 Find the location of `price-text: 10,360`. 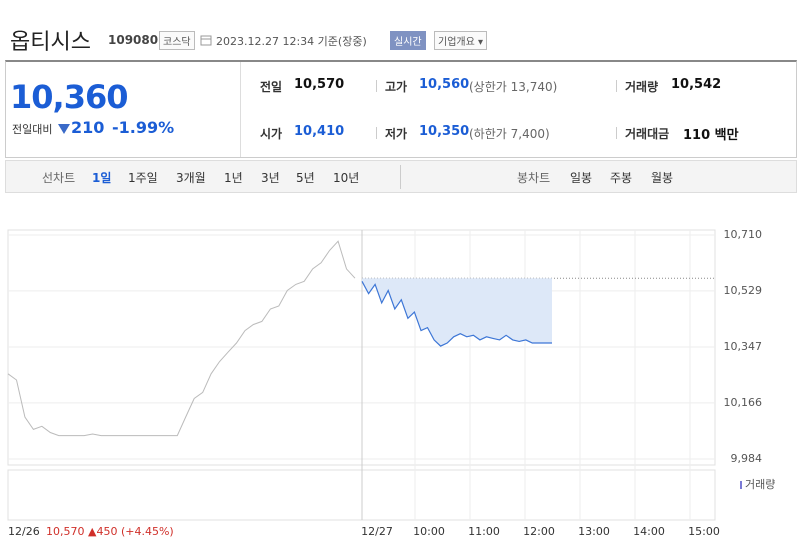

price-text: 10,360 is located at coordinates (69, 97).